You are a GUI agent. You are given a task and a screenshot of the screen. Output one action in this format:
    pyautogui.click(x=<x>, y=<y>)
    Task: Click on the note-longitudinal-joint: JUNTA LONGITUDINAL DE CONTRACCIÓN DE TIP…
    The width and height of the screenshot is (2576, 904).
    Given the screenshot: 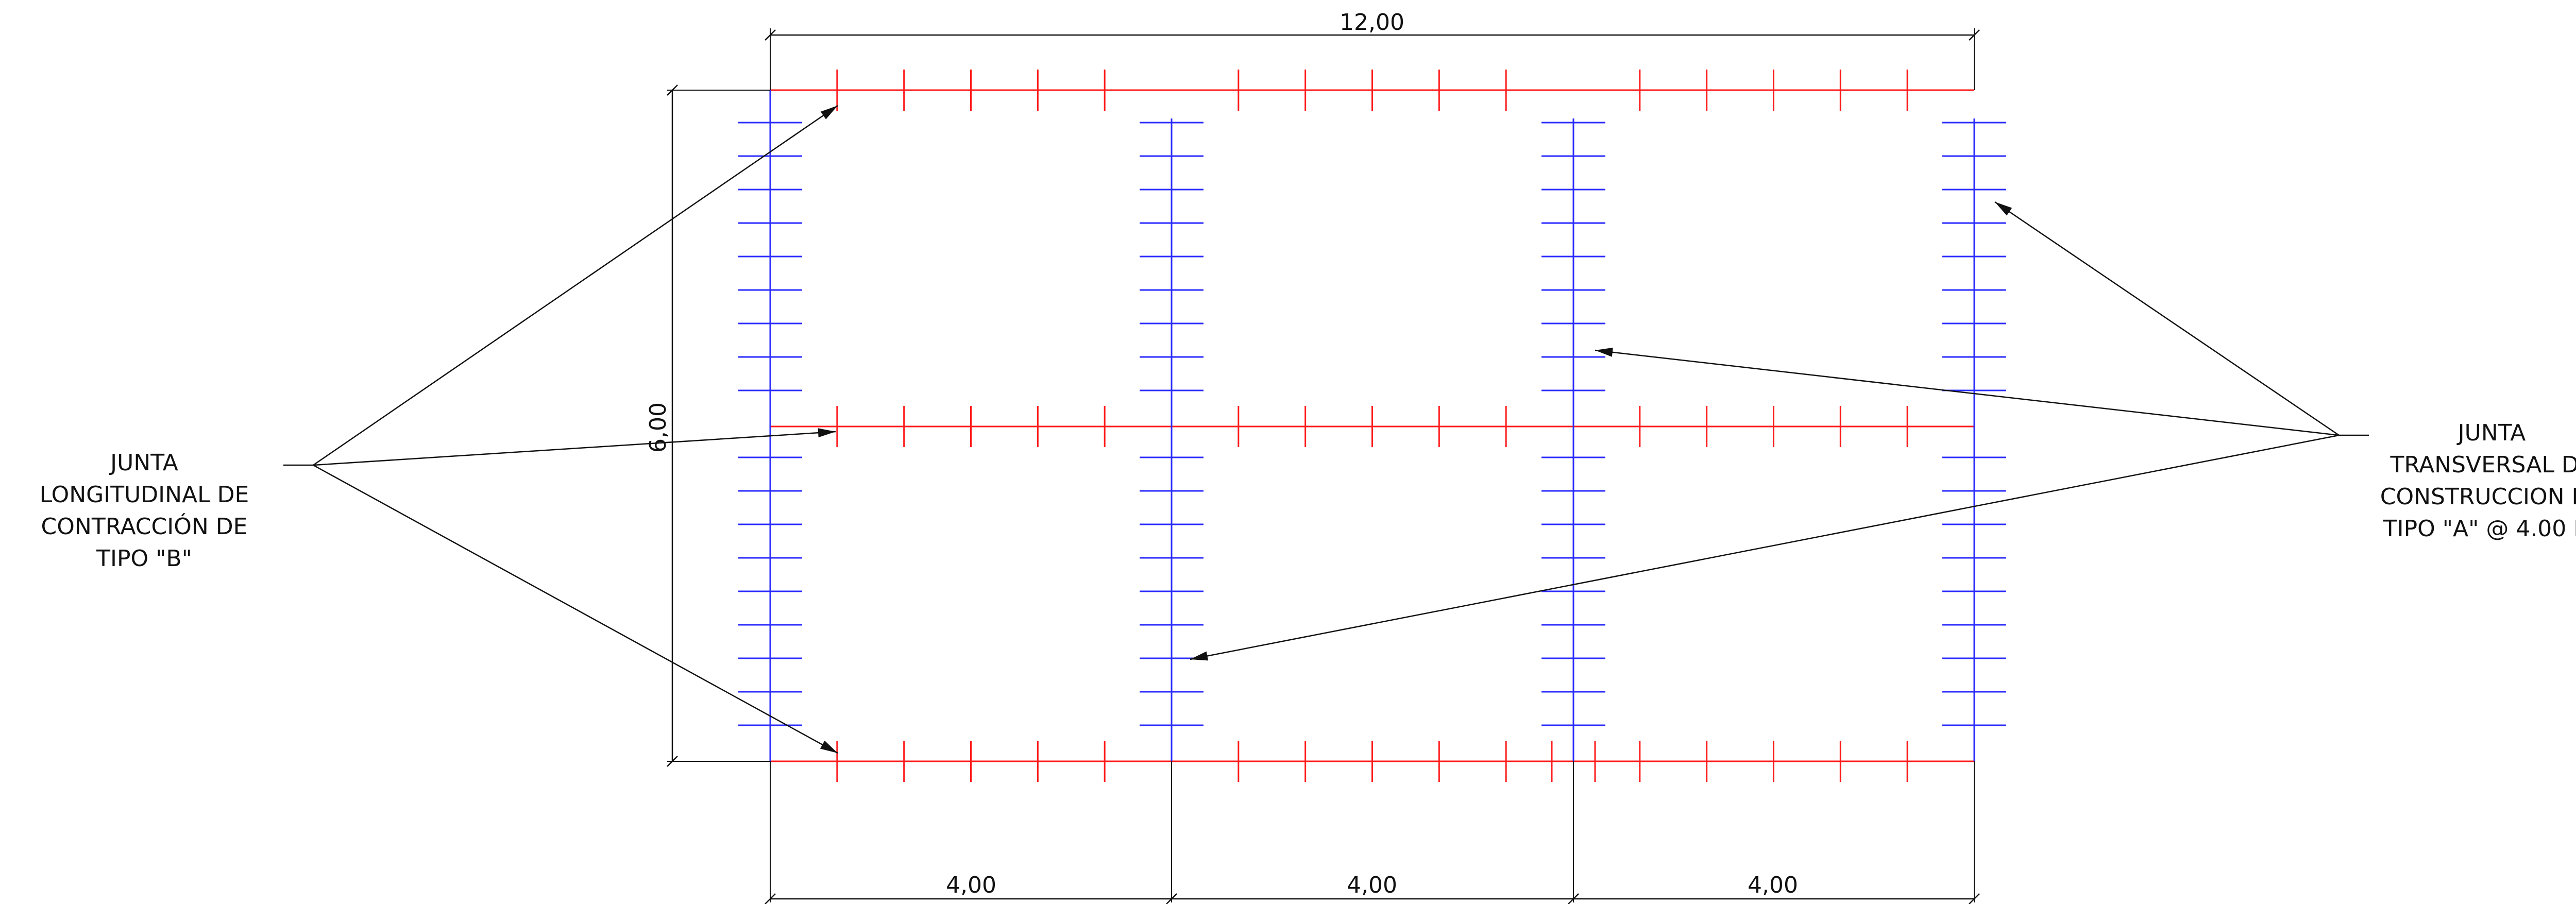 What is the action you would take?
    pyautogui.click(x=144, y=511)
    